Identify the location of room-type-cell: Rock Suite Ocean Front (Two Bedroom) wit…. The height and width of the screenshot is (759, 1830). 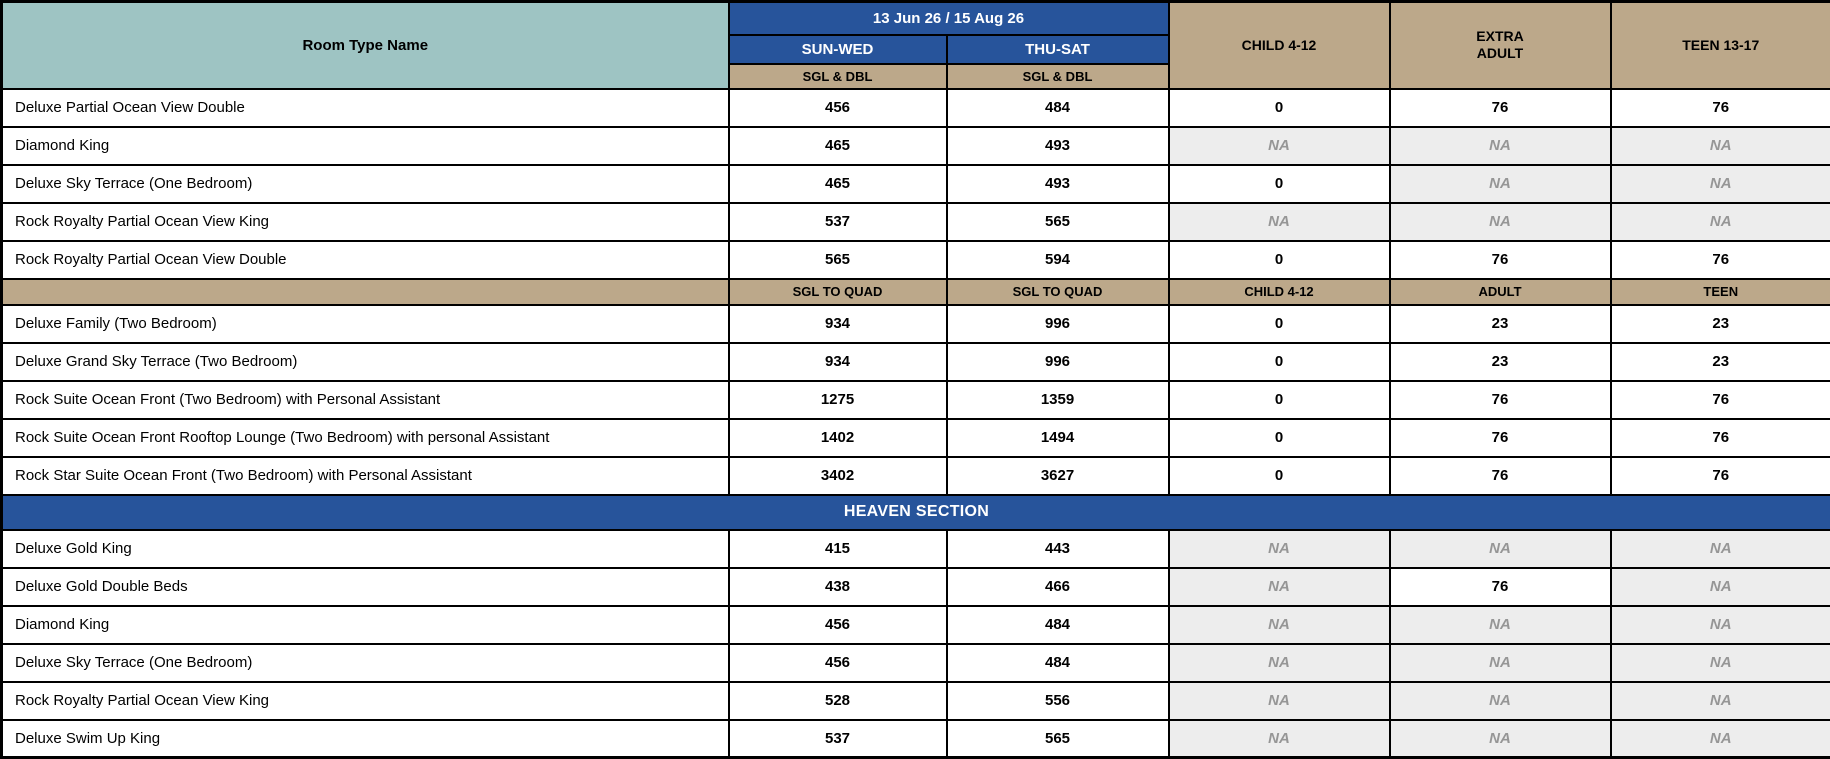
(365, 400).